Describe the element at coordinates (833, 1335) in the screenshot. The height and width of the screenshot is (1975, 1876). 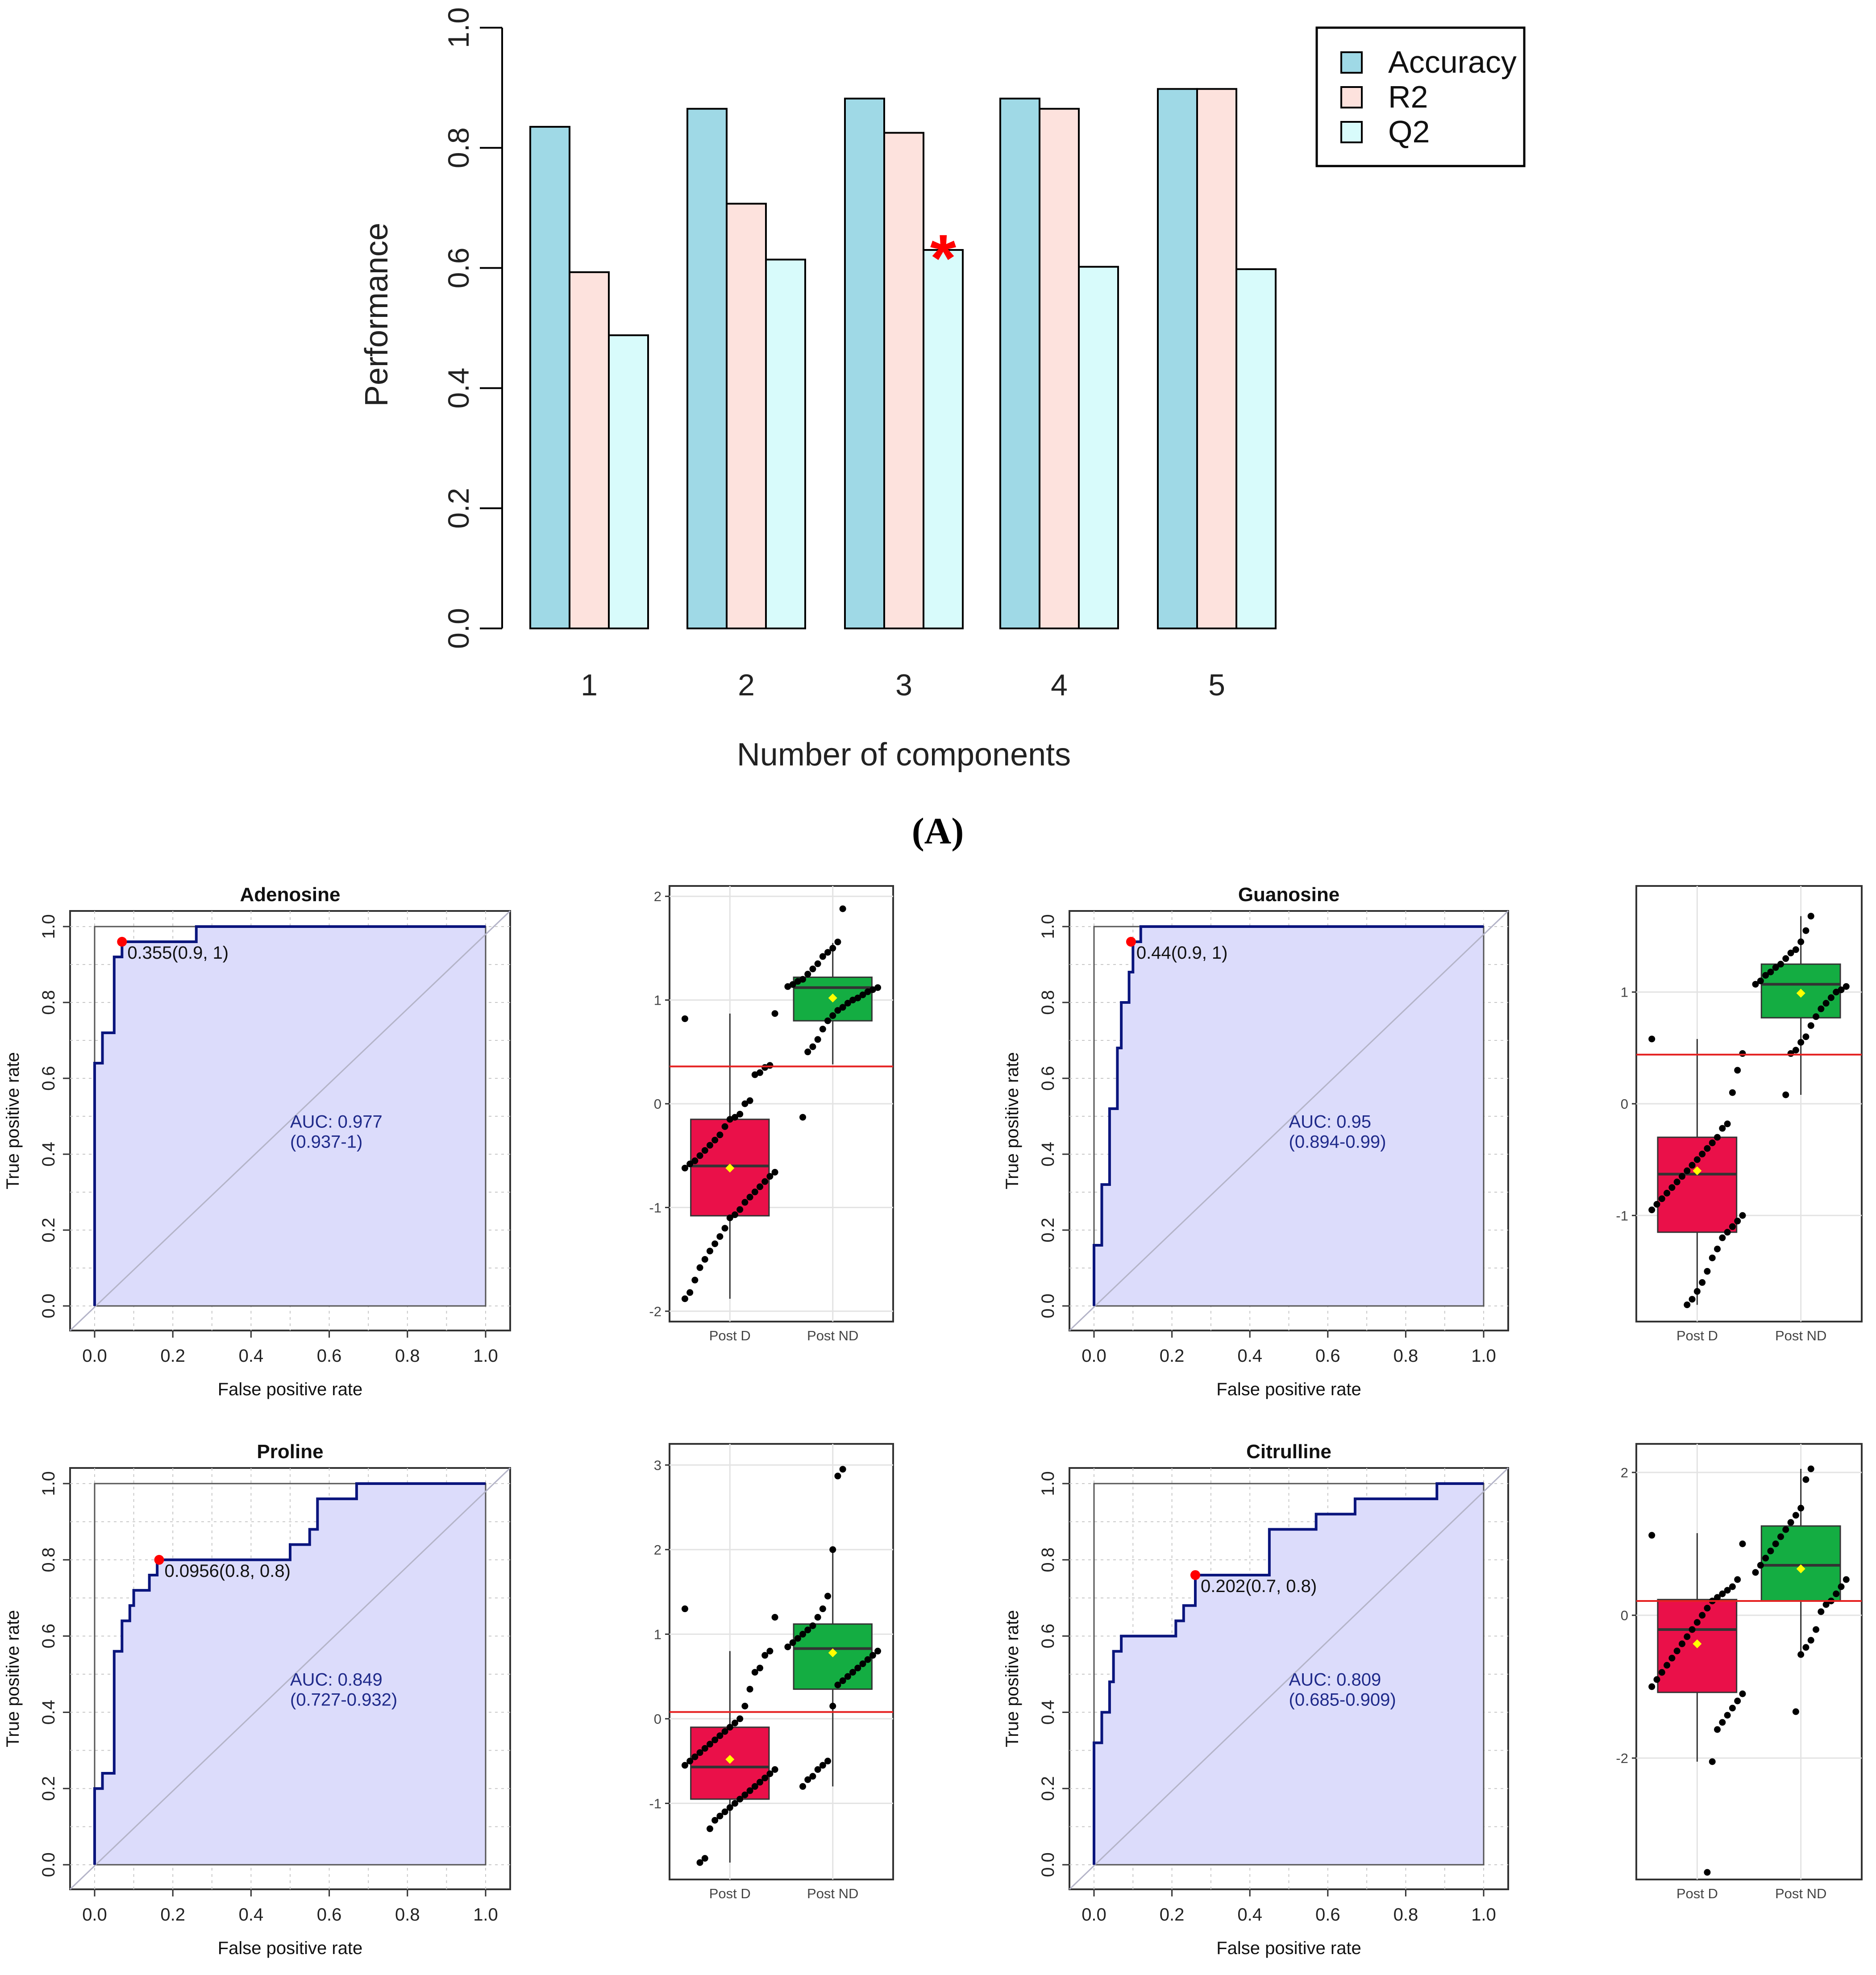
I see `boxplot-x-tick-label: Post ND` at that location.